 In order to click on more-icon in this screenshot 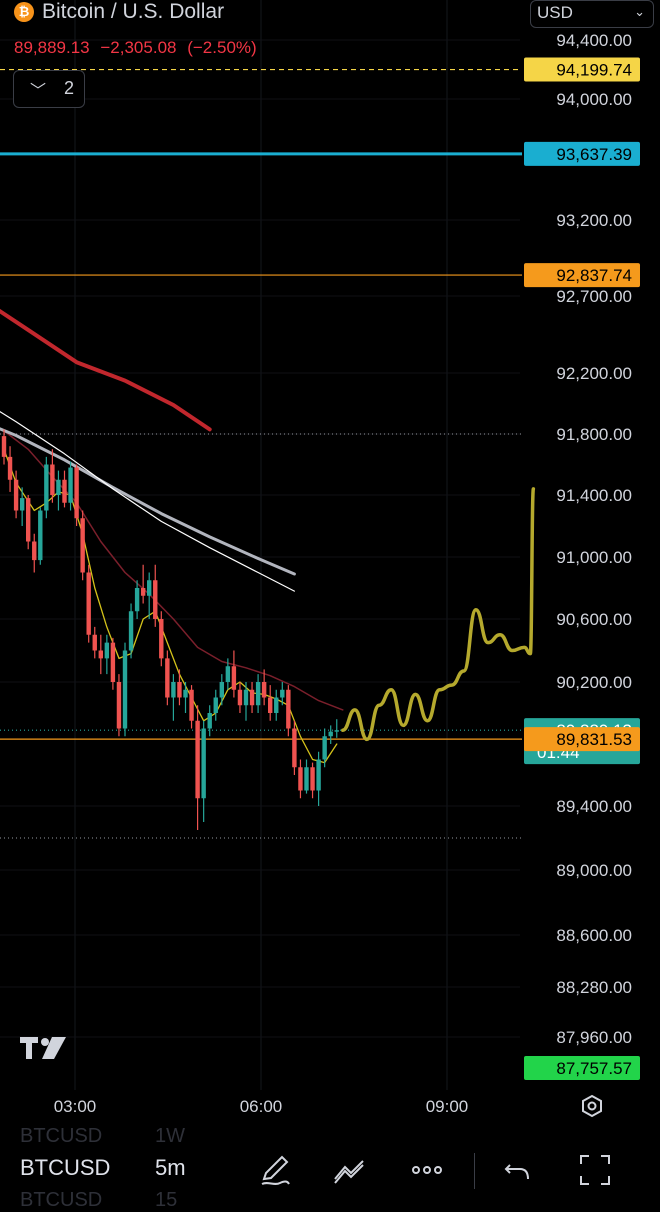, I will do `click(427, 1170)`.